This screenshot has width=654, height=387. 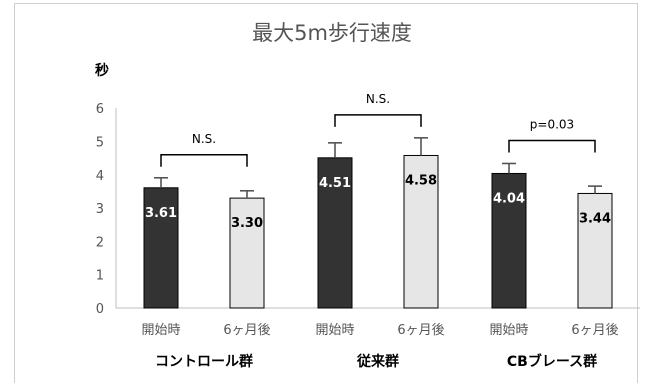 I want to click on chart-title: 最大5m歩行速度, so click(x=332, y=33).